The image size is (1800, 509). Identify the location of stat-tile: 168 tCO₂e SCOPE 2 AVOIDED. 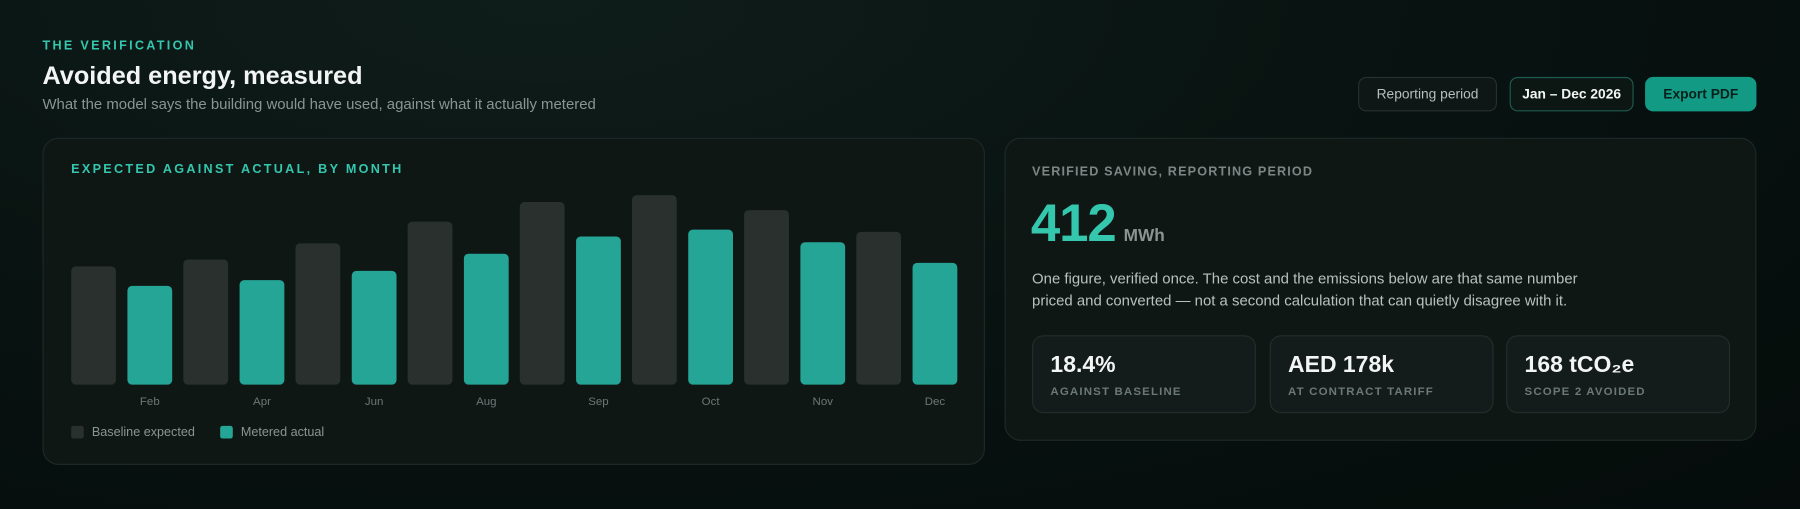
(1618, 374).